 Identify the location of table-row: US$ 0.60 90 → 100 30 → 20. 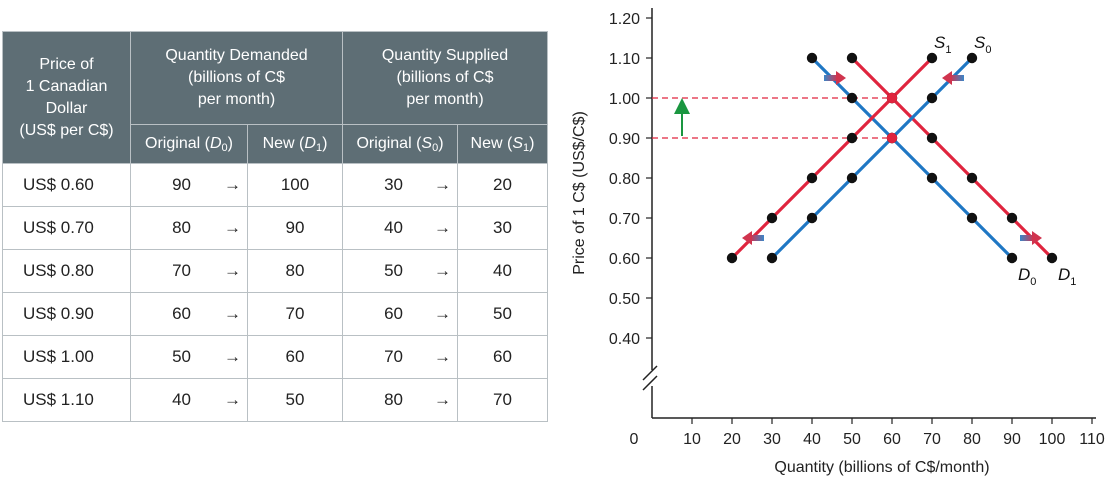
(275, 185).